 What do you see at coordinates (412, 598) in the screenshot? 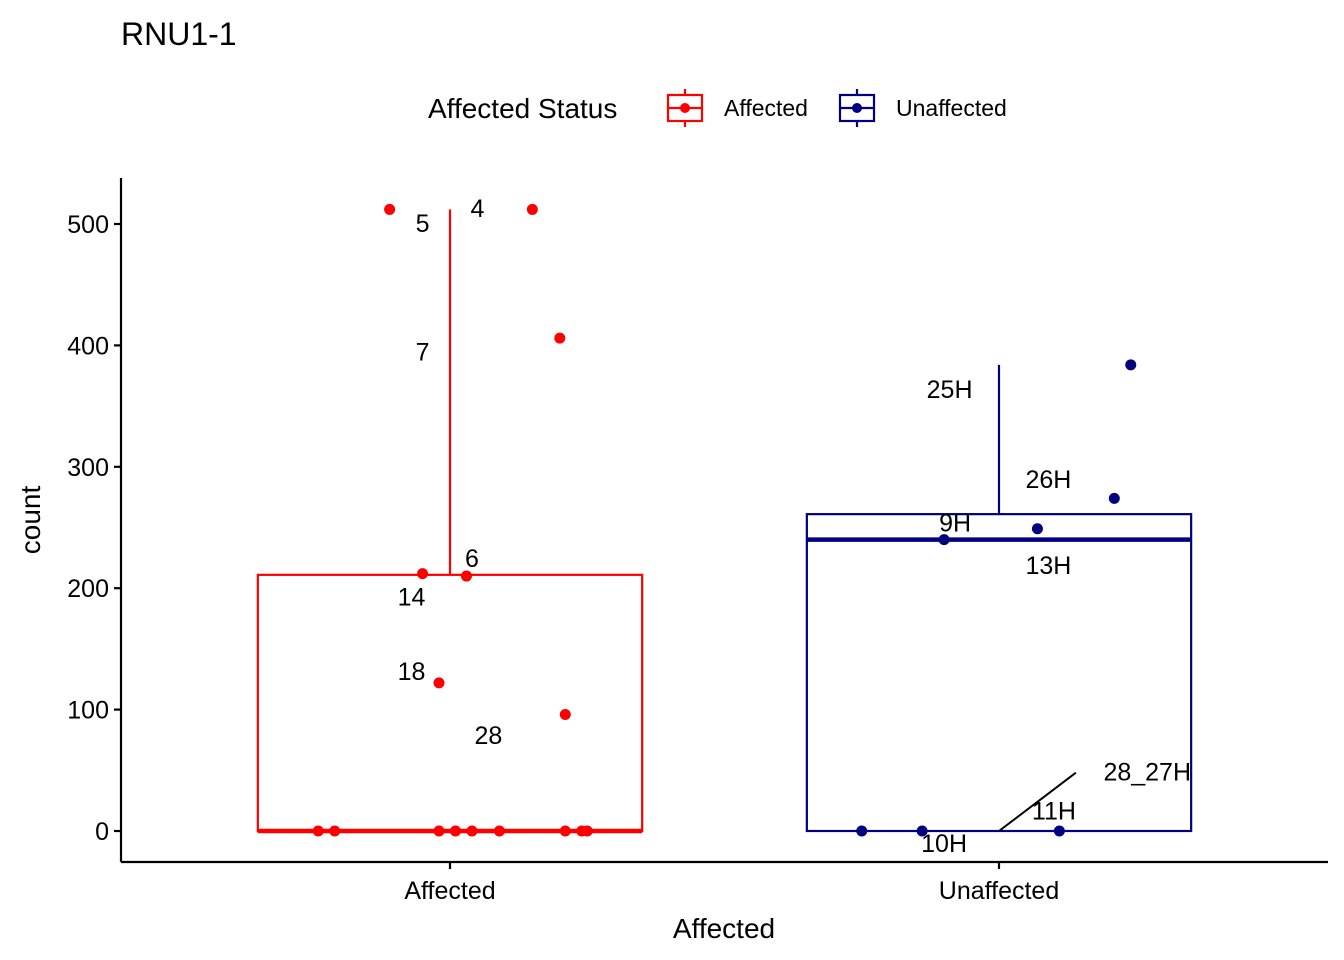
I see `point-label: 14` at bounding box center [412, 598].